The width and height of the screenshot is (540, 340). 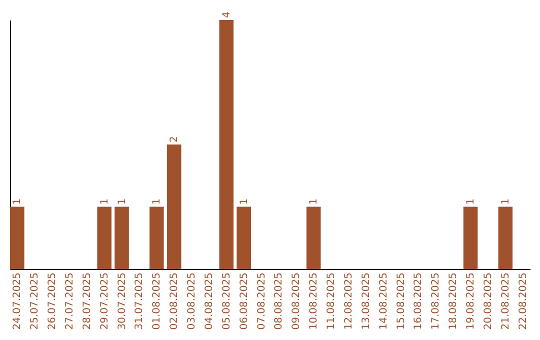 What do you see at coordinates (174, 139) in the screenshot?
I see `data-label: 2` at bounding box center [174, 139].